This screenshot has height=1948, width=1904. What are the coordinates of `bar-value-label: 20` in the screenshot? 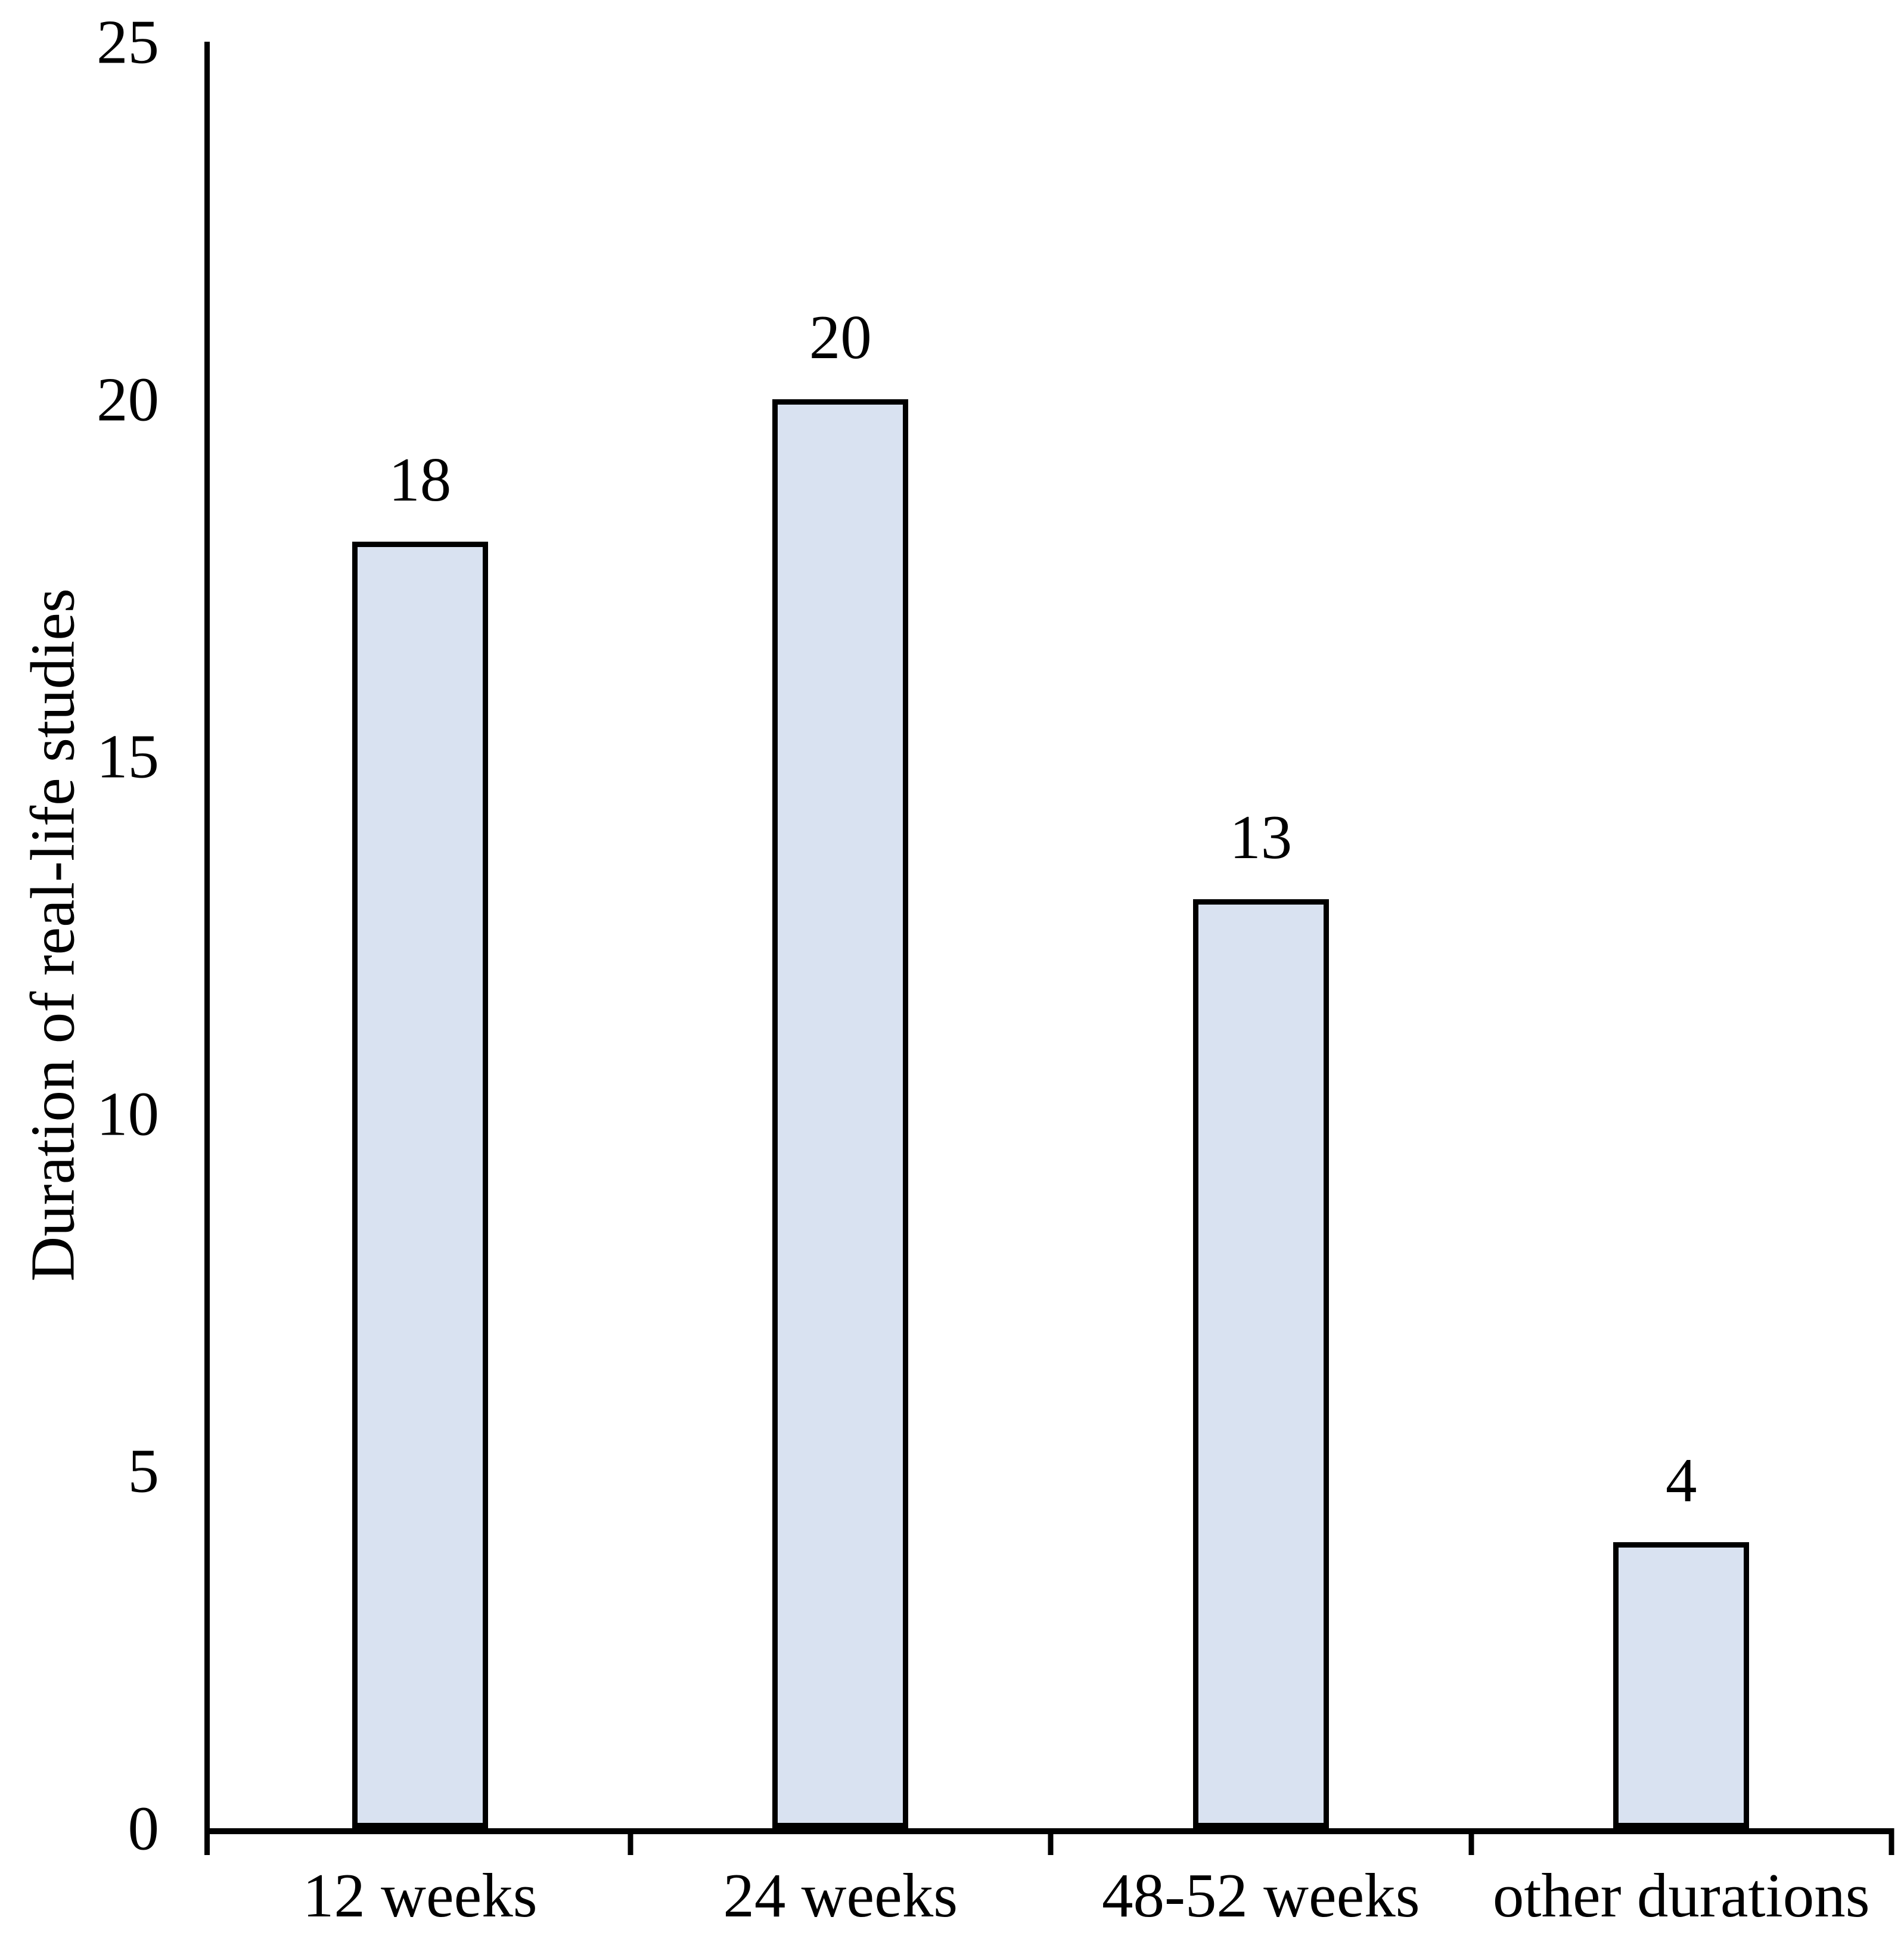 It's located at (840, 337).